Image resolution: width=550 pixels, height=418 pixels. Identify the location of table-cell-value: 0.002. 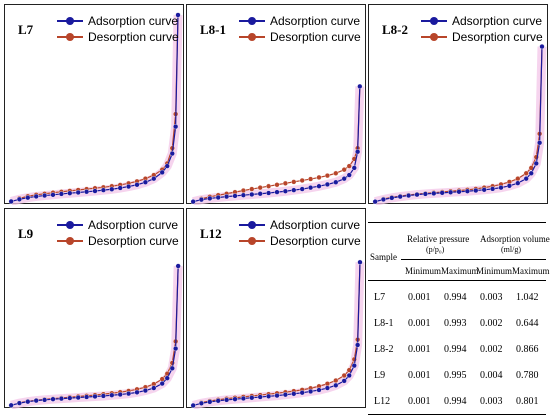
(491, 349).